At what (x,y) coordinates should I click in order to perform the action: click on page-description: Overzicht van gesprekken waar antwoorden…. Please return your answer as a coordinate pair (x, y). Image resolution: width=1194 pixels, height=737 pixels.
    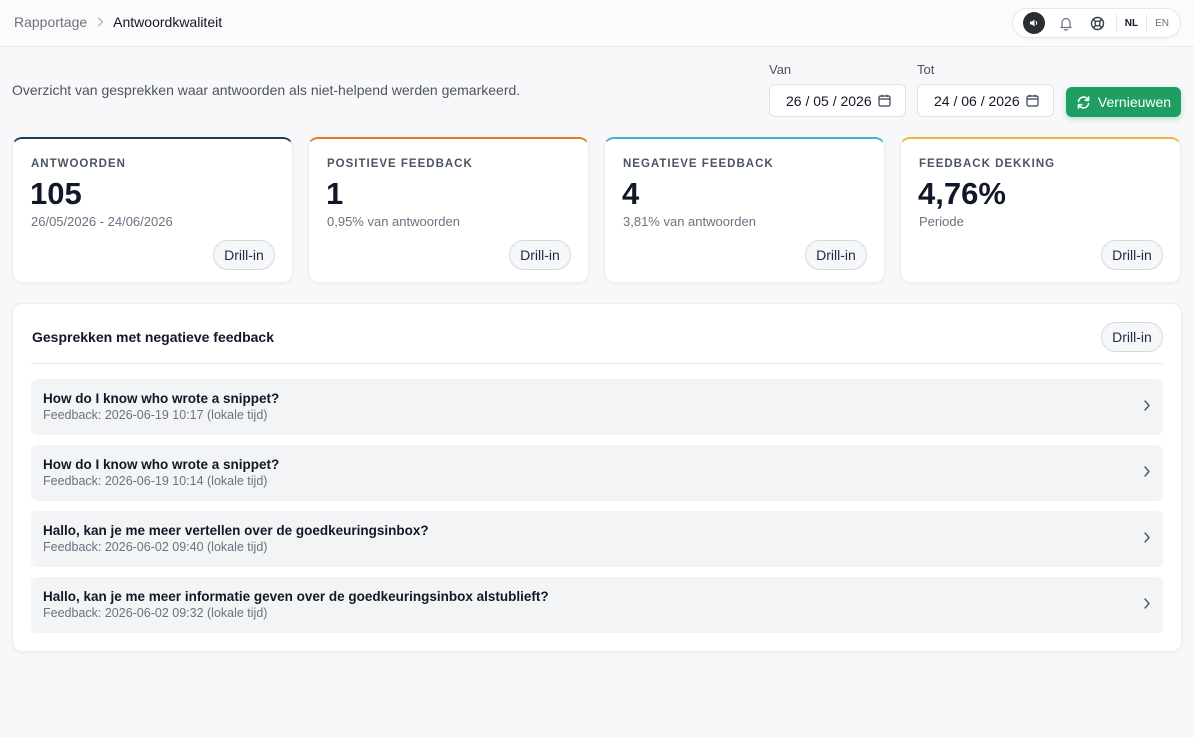
    Looking at the image, I should click on (266, 90).